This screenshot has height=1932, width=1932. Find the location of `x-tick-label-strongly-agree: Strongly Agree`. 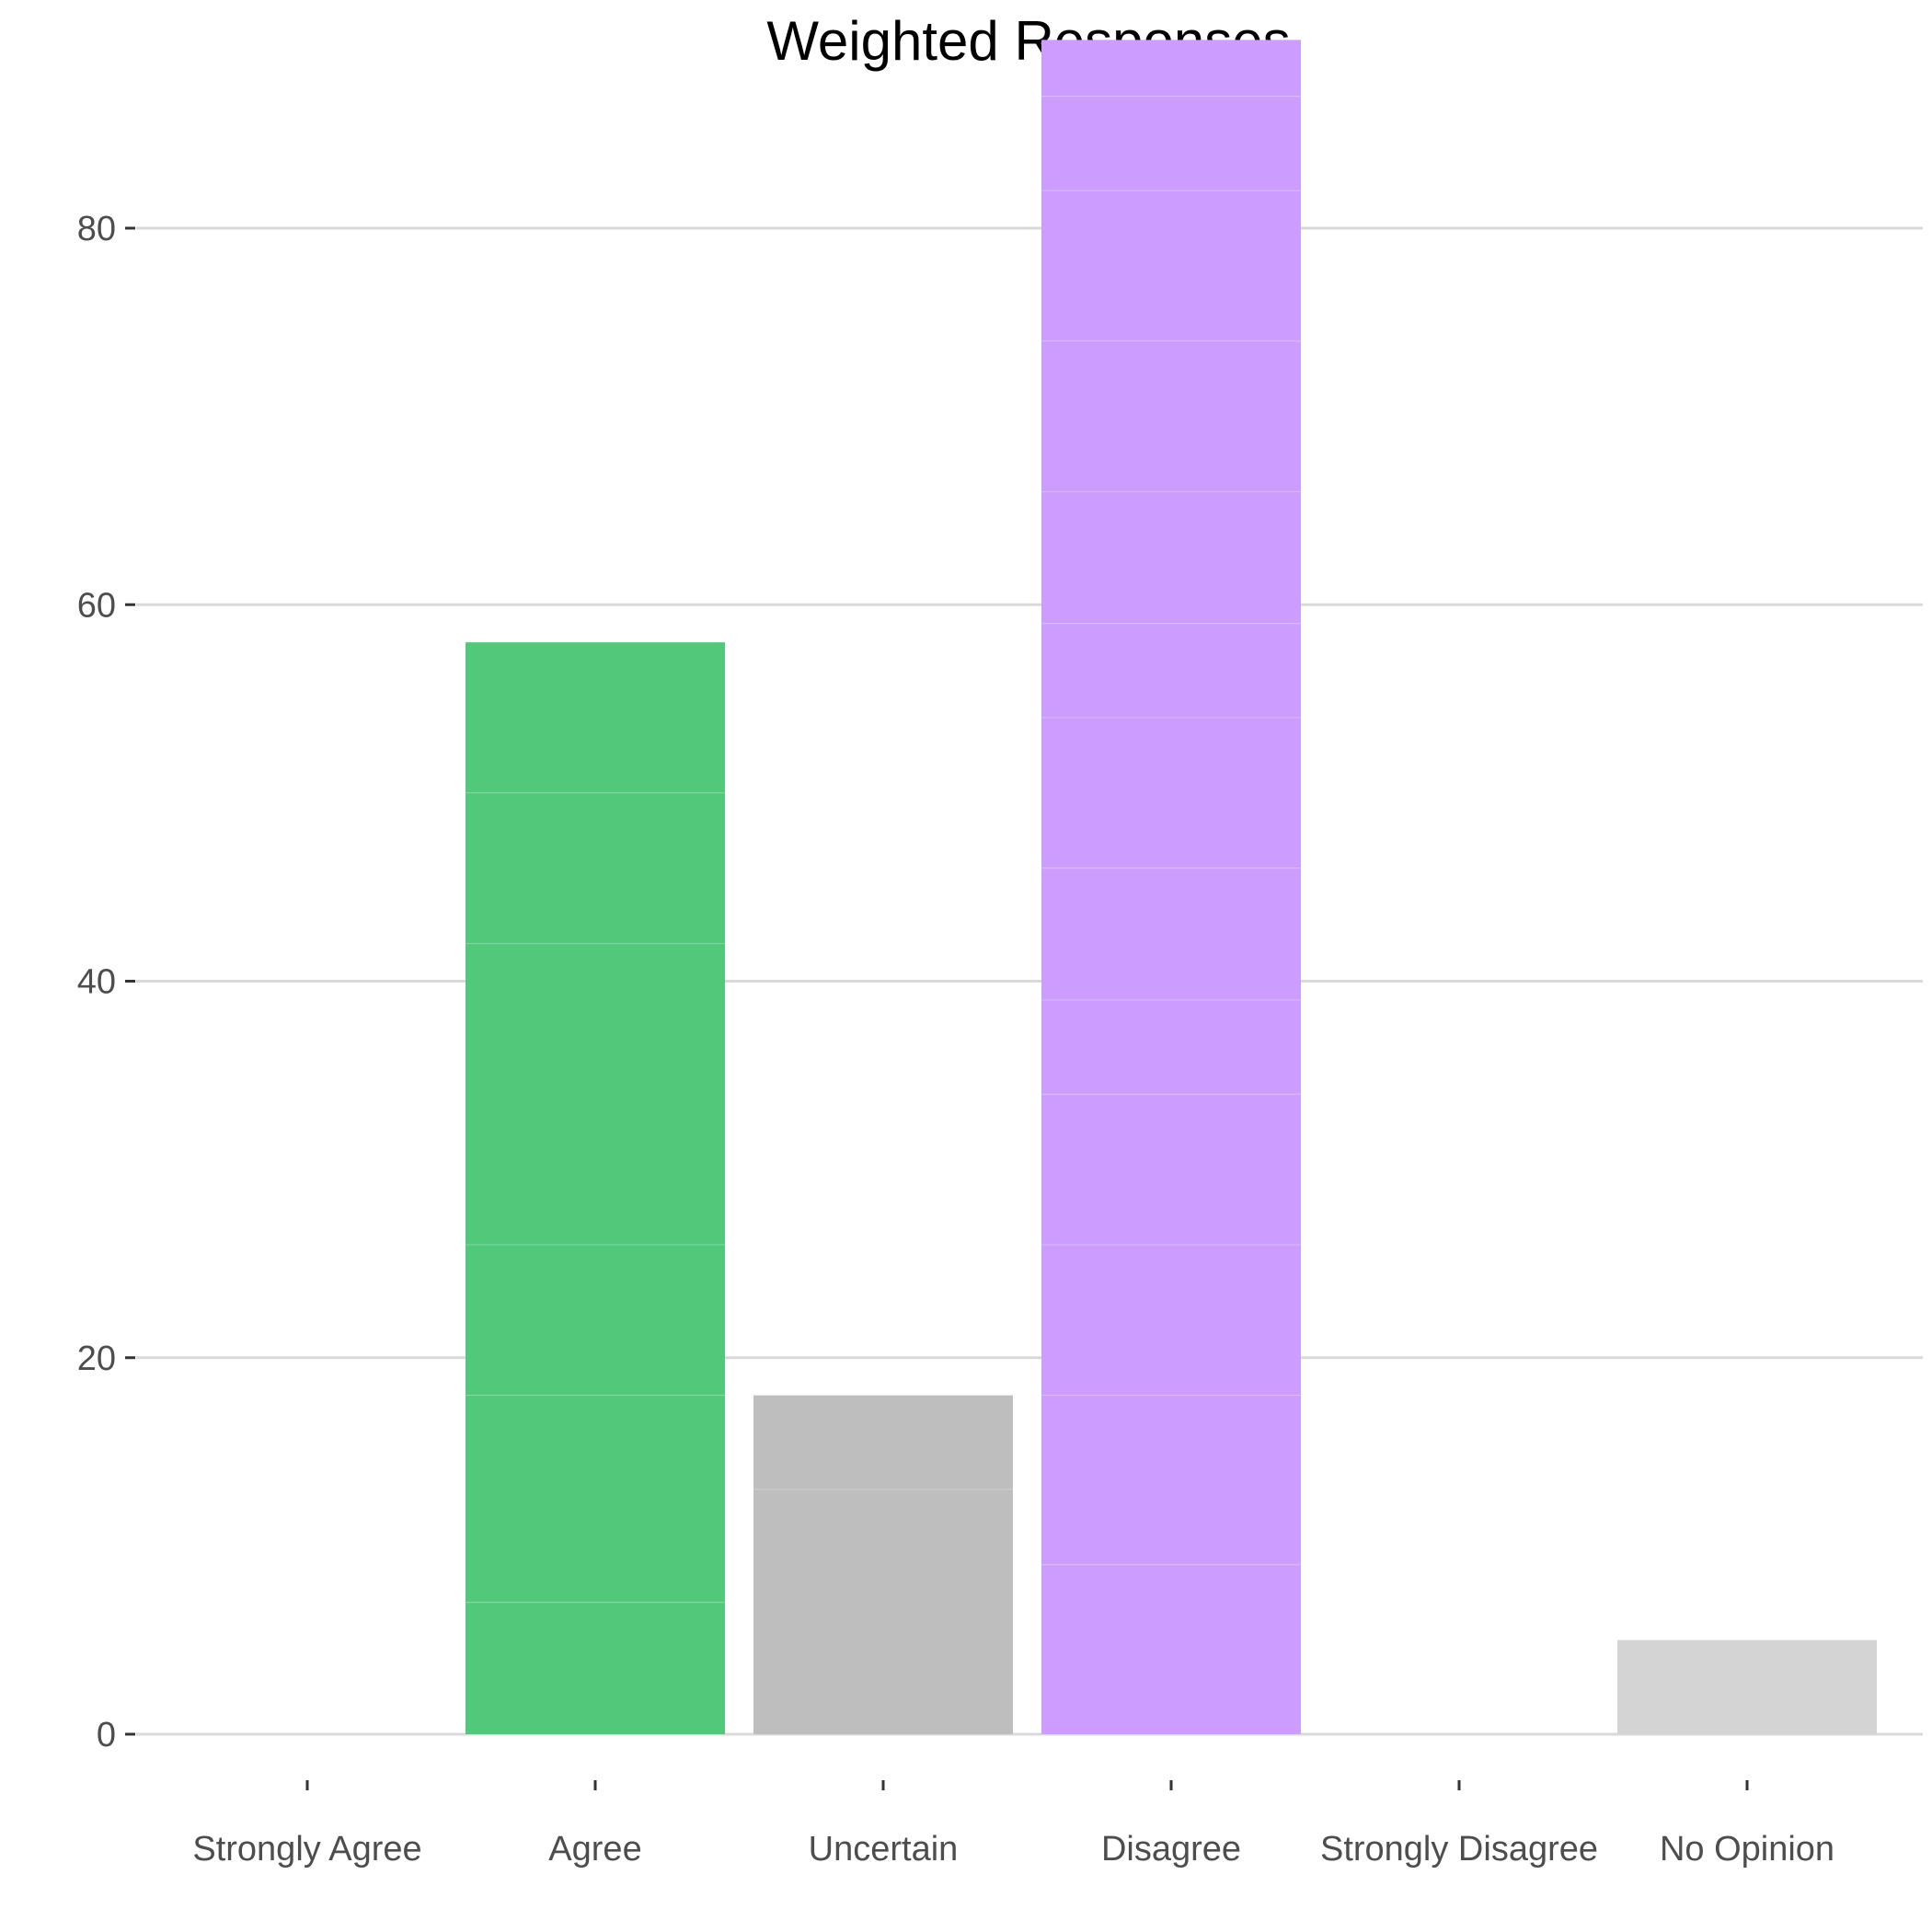

x-tick-label-strongly-agree: Strongly Agree is located at coordinates (306, 1849).